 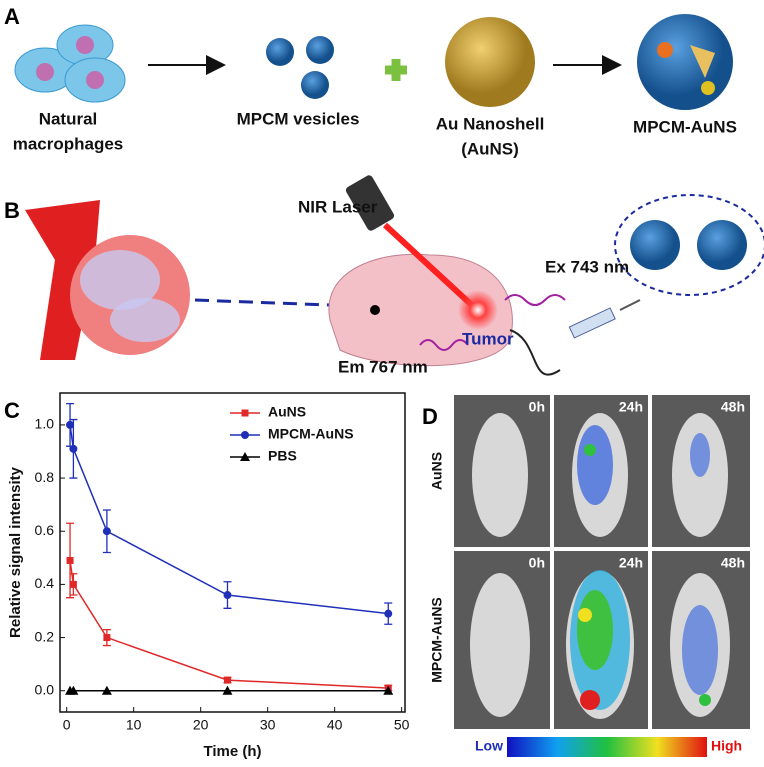 I want to click on x-tick-label: 40, so click(x=335, y=725).